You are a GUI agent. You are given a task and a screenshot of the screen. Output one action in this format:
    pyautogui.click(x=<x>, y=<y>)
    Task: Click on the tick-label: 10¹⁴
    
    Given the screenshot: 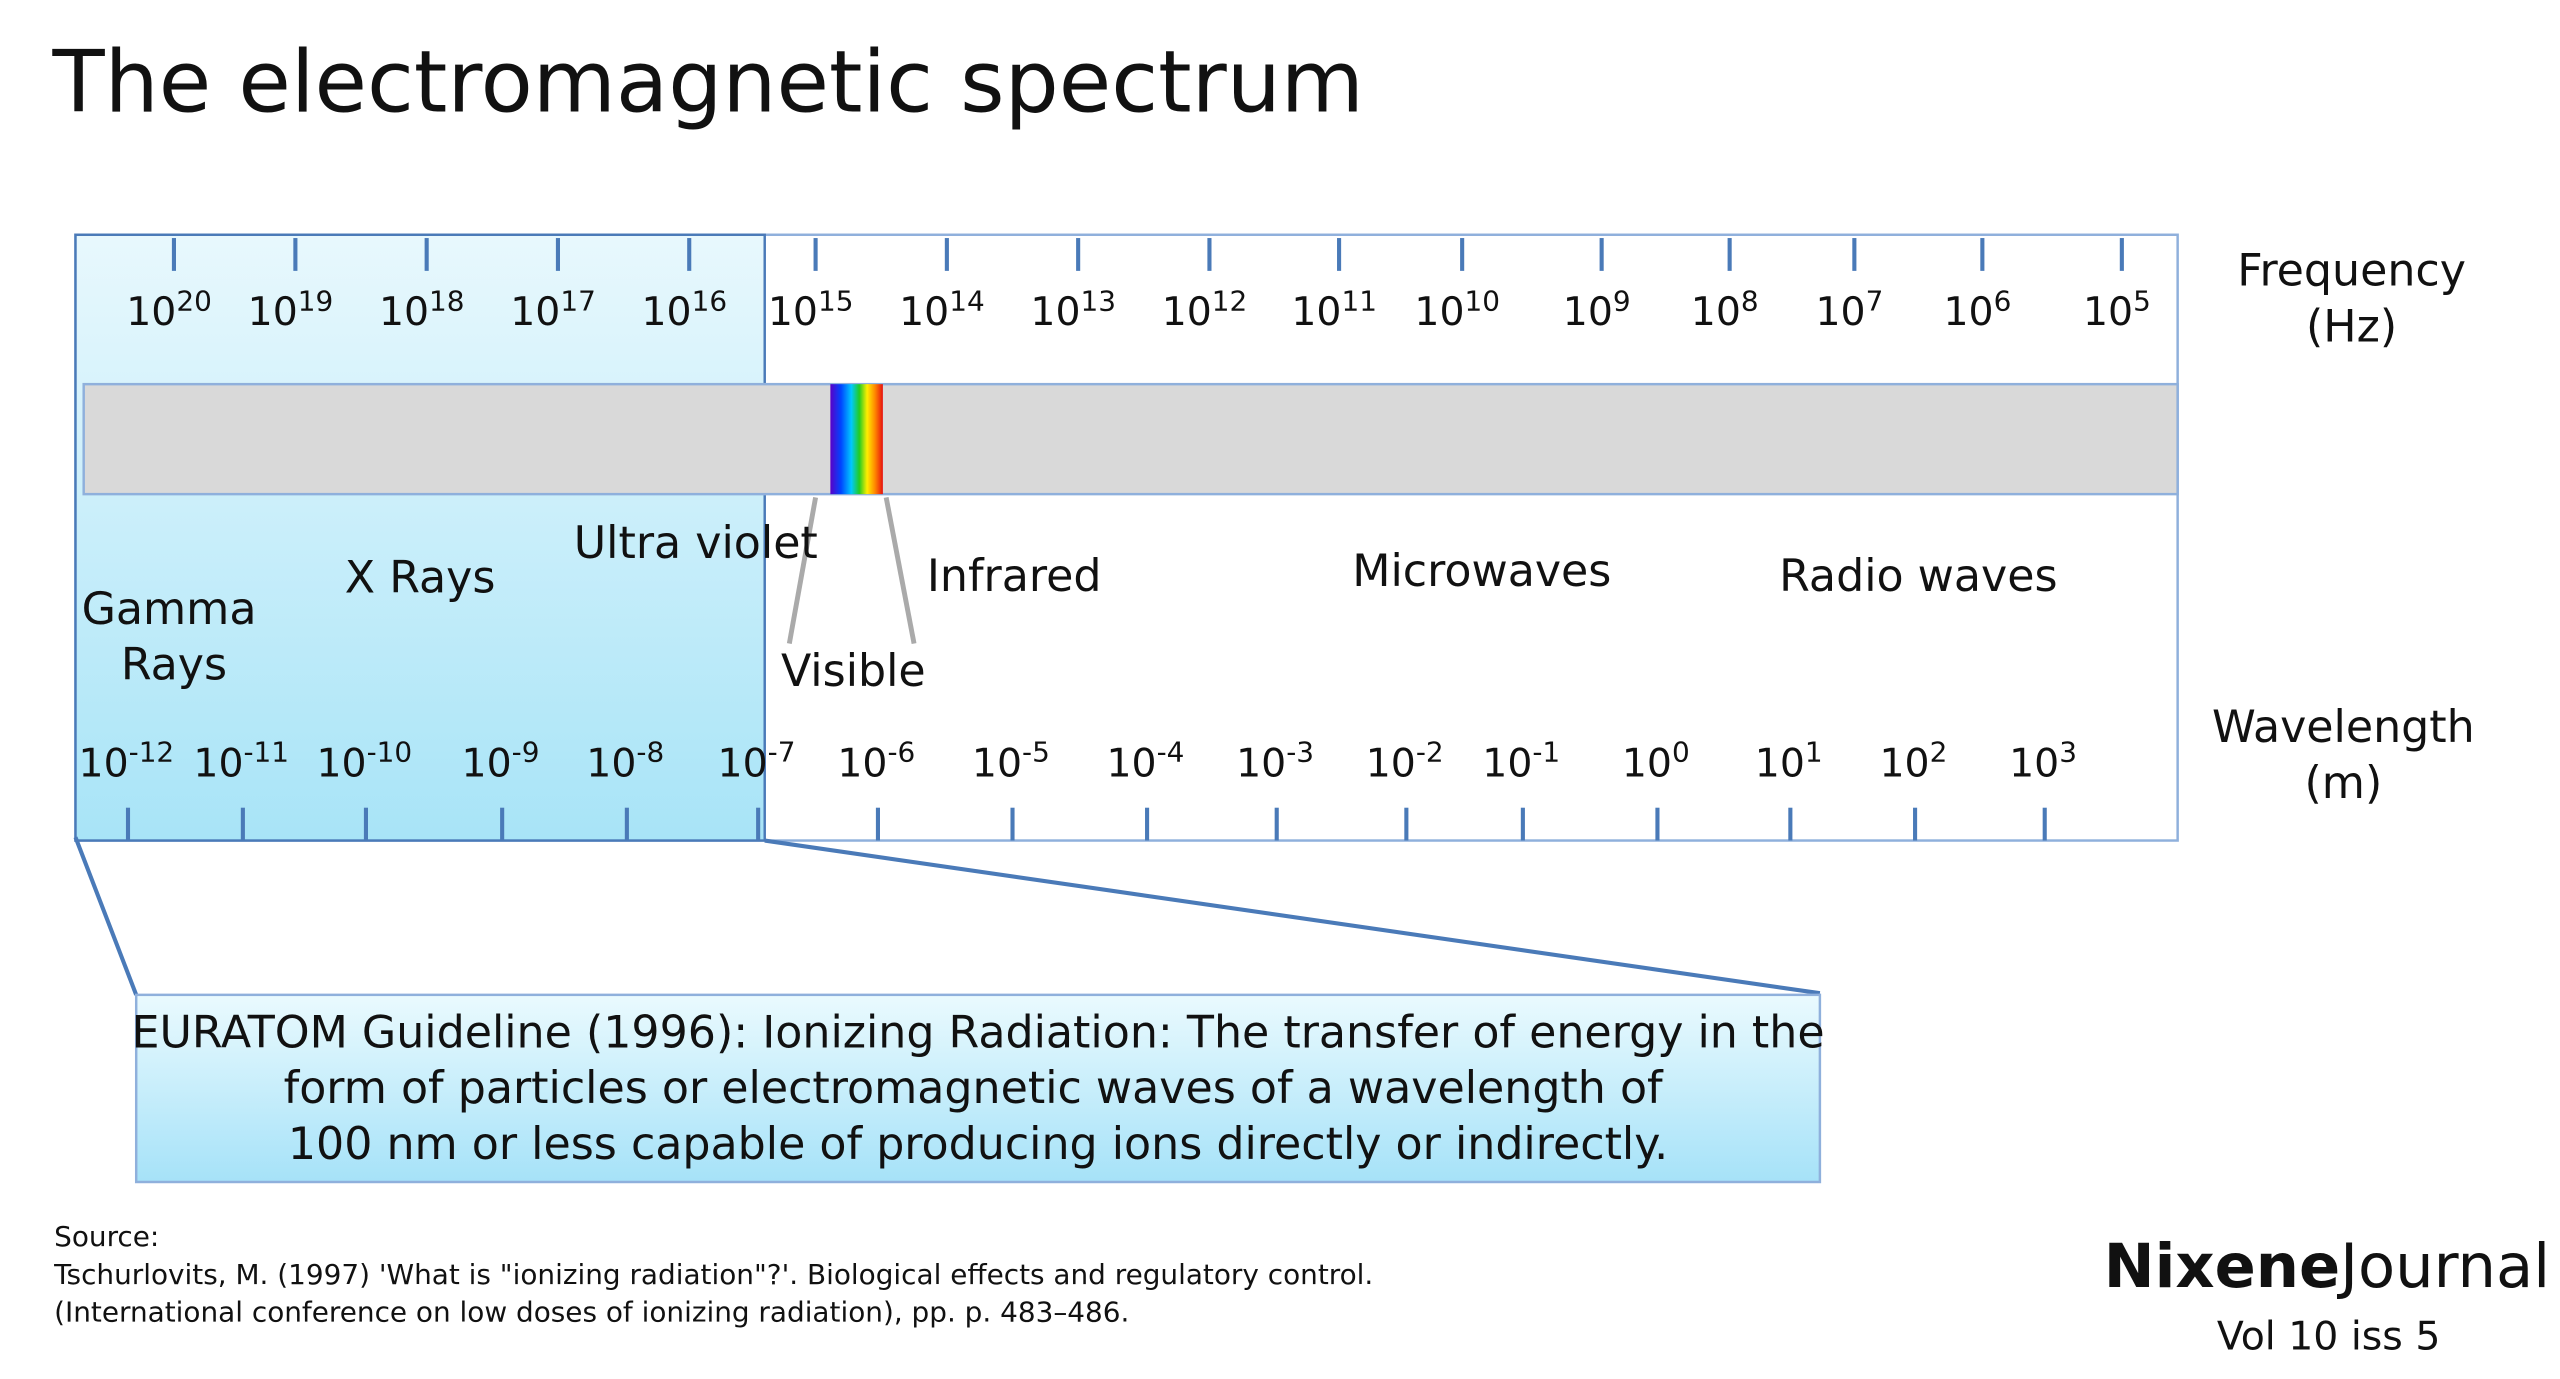 What is the action you would take?
    pyautogui.click(x=942, y=309)
    